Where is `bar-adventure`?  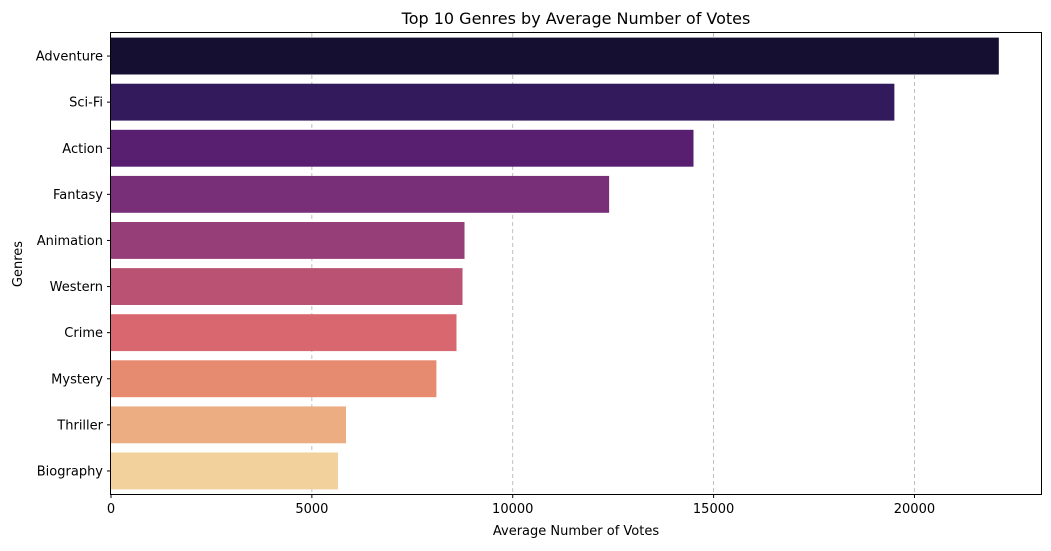 bar-adventure is located at coordinates (555, 56).